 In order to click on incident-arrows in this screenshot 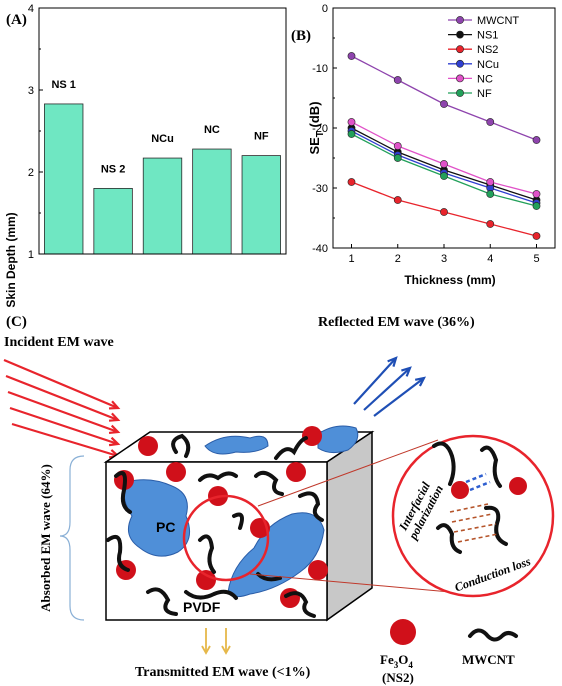, I will do `click(62, 408)`.